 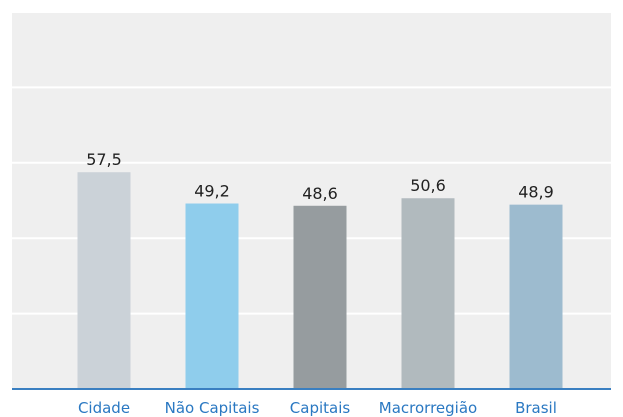 What do you see at coordinates (428, 185) in the screenshot?
I see `value-label: 50,6` at bounding box center [428, 185].